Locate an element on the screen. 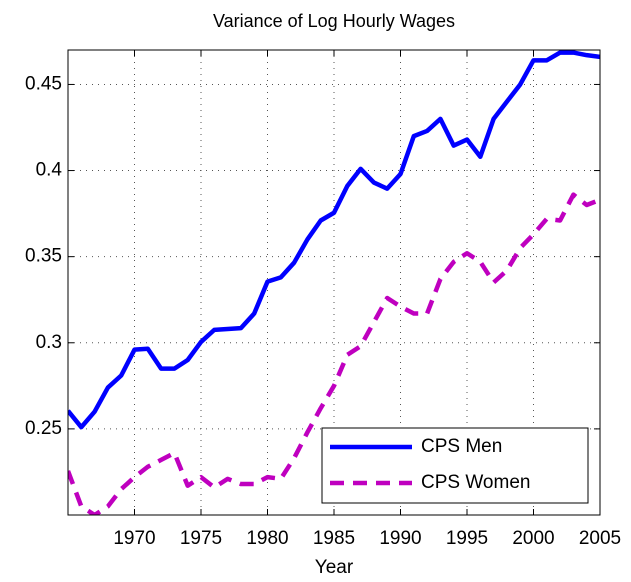 The image size is (631, 582). legend-label: CPS Men is located at coordinates (461, 446).